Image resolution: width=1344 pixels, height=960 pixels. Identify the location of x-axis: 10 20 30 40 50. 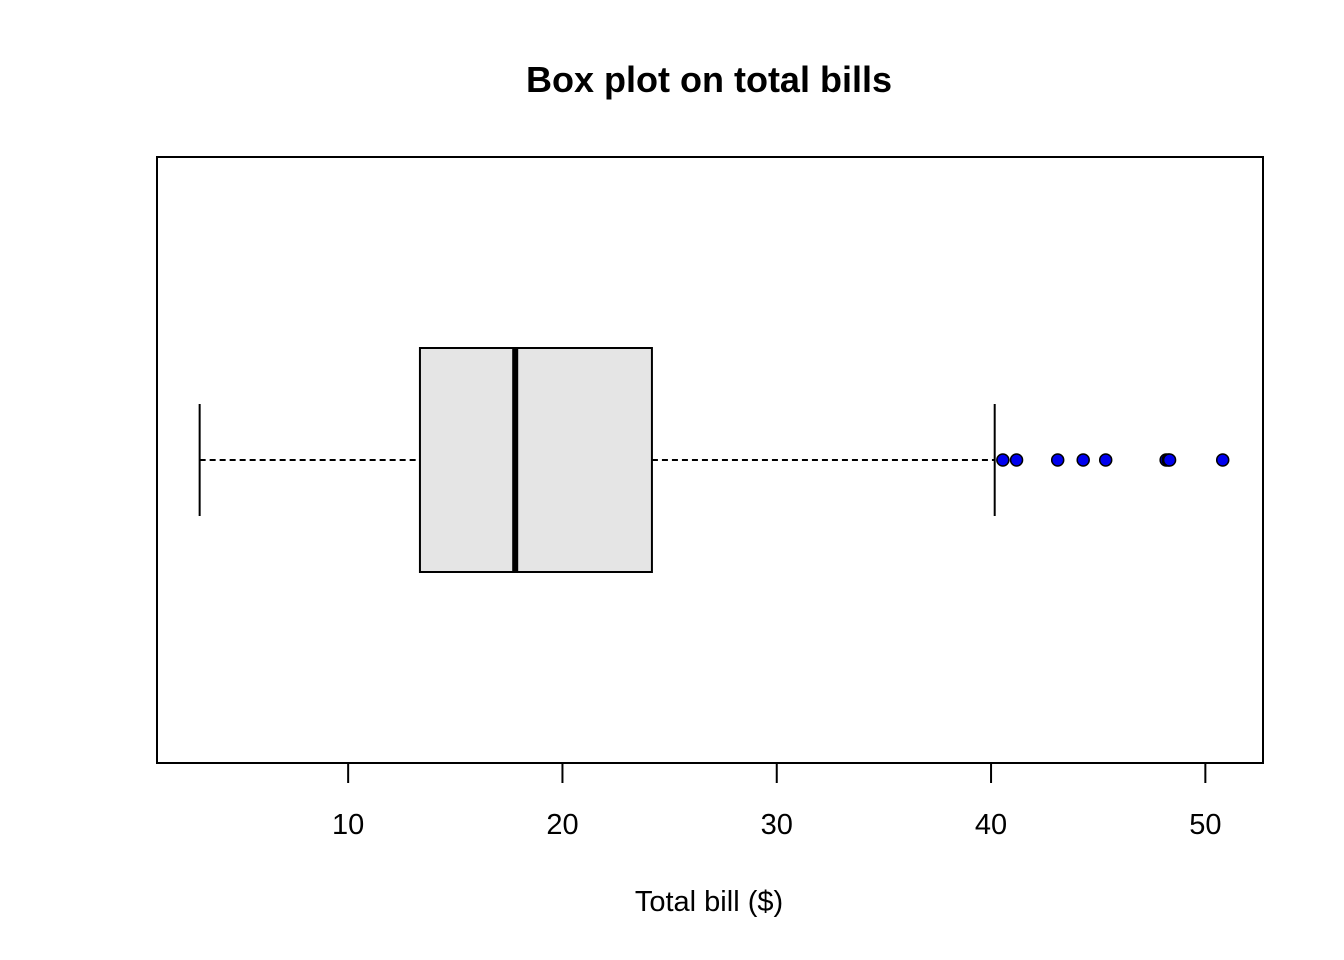
(776, 801).